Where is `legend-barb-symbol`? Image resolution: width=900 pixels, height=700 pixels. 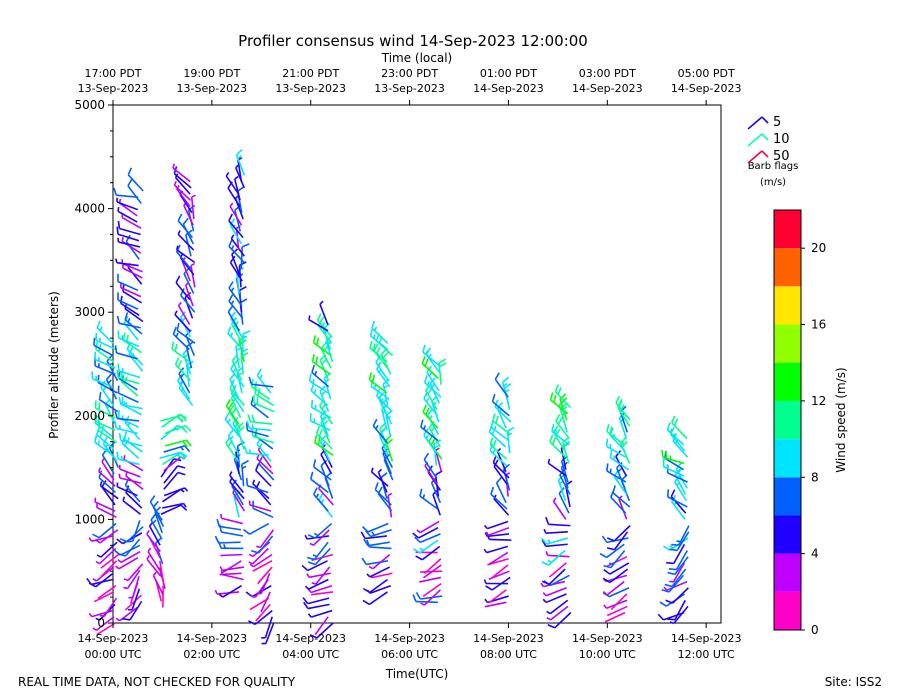
legend-barb-symbol is located at coordinates (755, 123).